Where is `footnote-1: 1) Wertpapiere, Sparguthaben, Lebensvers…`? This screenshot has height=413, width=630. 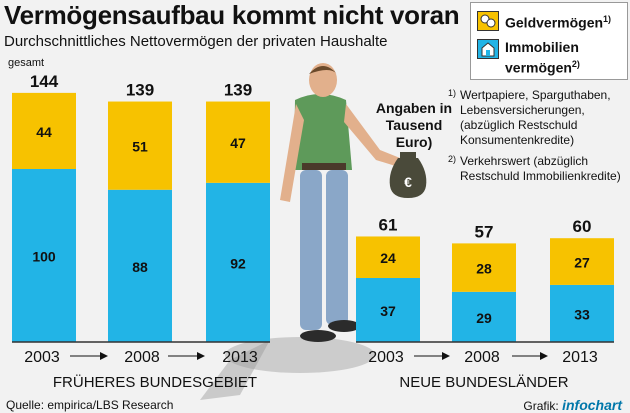
footnote-1: 1) Wertpapiere, Sparguthaben, Lebensvers… is located at coordinates (538, 118).